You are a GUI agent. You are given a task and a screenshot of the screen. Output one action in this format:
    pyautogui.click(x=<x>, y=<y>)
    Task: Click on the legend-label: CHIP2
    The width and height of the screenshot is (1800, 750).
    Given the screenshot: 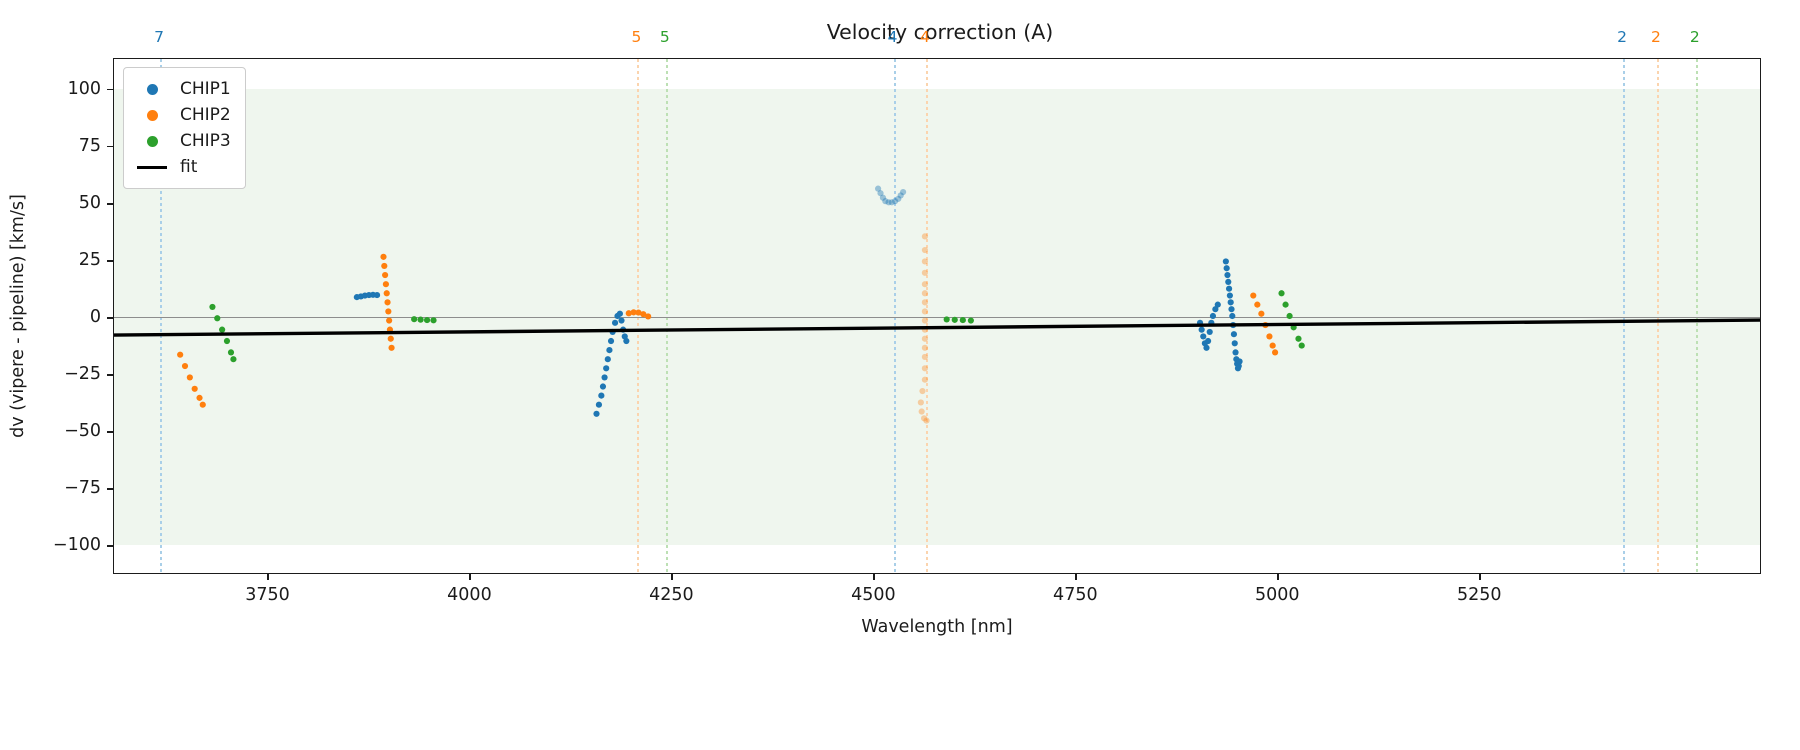 What is the action you would take?
    pyautogui.click(x=205, y=115)
    